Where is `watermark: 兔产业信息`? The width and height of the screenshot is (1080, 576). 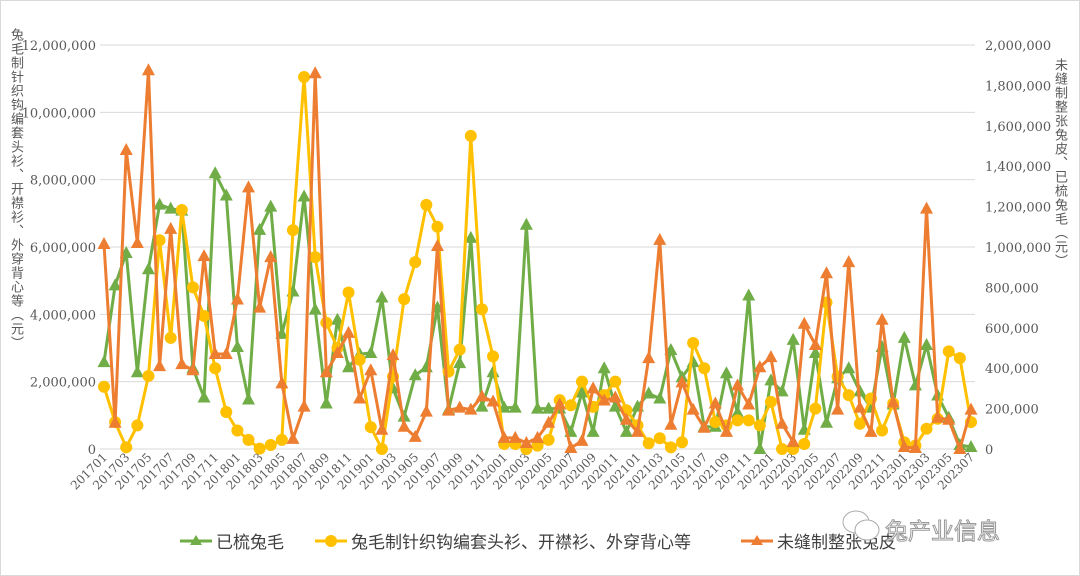
watermark: 兔产业信息 is located at coordinates (921, 528).